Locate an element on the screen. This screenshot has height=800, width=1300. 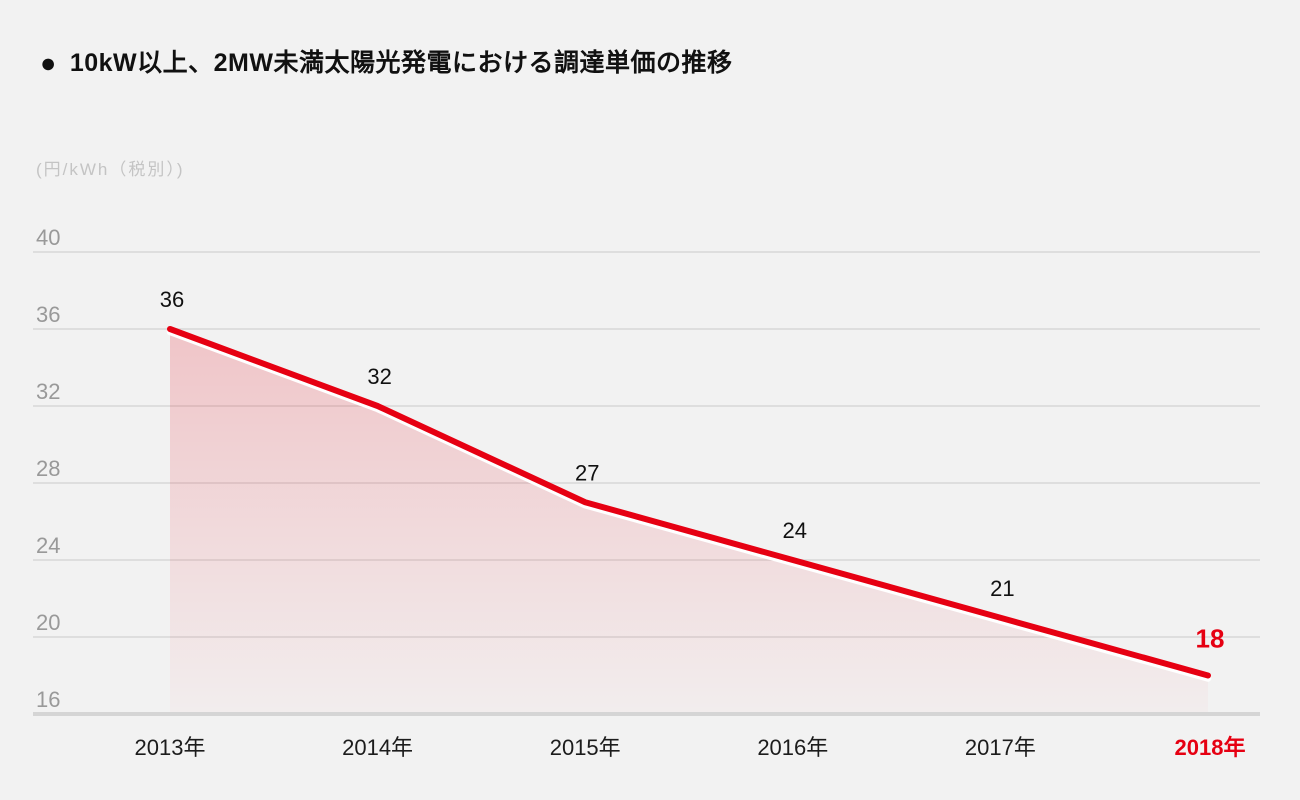
y-tick-label-28: 28 is located at coordinates (48, 468).